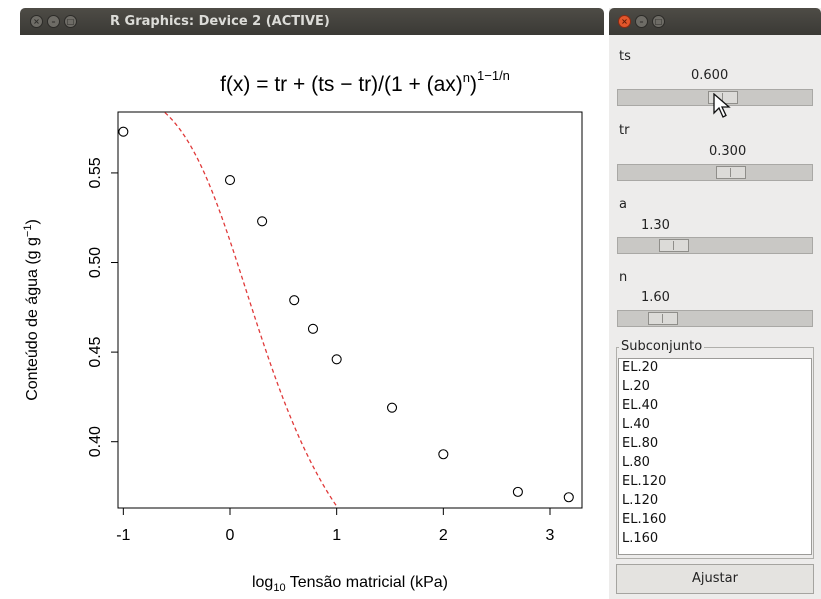 The width and height of the screenshot is (821, 599). Describe the element at coordinates (466, 77) in the screenshot. I see `plot-title-inner-exponent: n` at that location.